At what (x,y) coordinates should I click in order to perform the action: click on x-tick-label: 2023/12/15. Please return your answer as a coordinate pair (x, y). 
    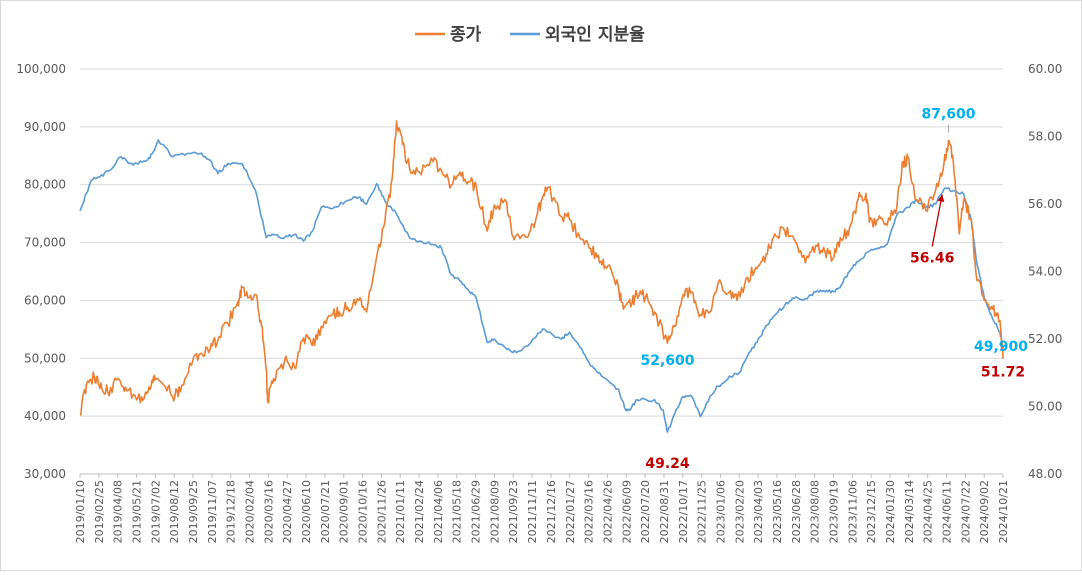
    Looking at the image, I should click on (871, 511).